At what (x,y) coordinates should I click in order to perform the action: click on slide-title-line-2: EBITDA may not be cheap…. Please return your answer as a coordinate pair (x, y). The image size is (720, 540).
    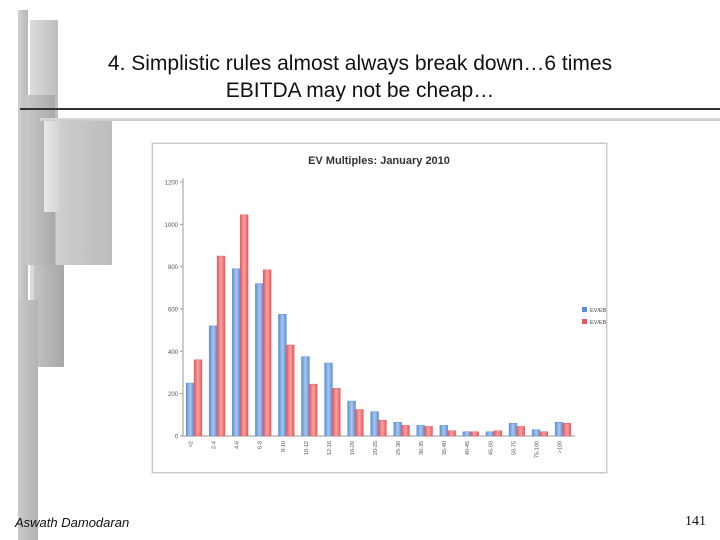
    Looking at the image, I should click on (360, 90).